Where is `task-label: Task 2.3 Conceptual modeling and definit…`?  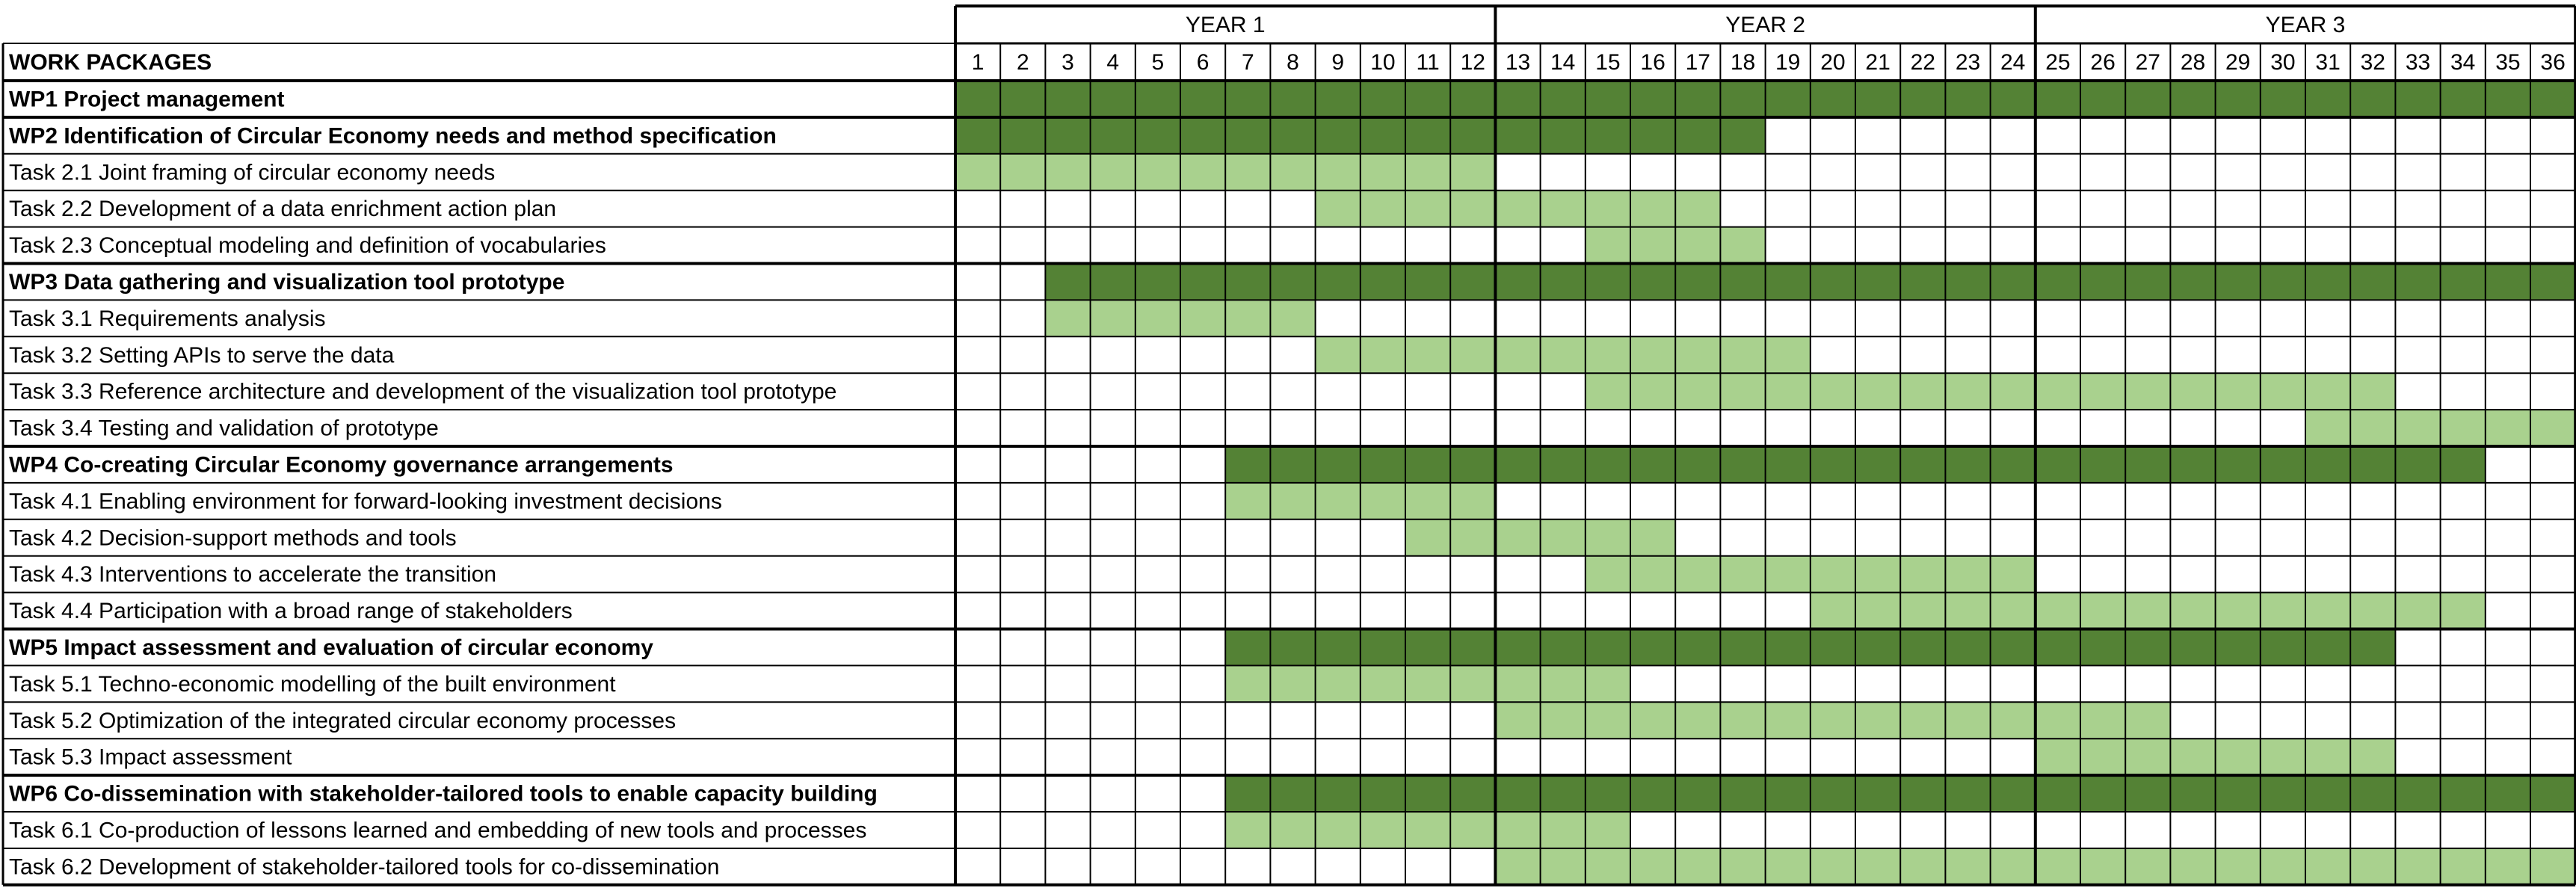 task-label: Task 2.3 Conceptual modeling and definit… is located at coordinates (307, 245).